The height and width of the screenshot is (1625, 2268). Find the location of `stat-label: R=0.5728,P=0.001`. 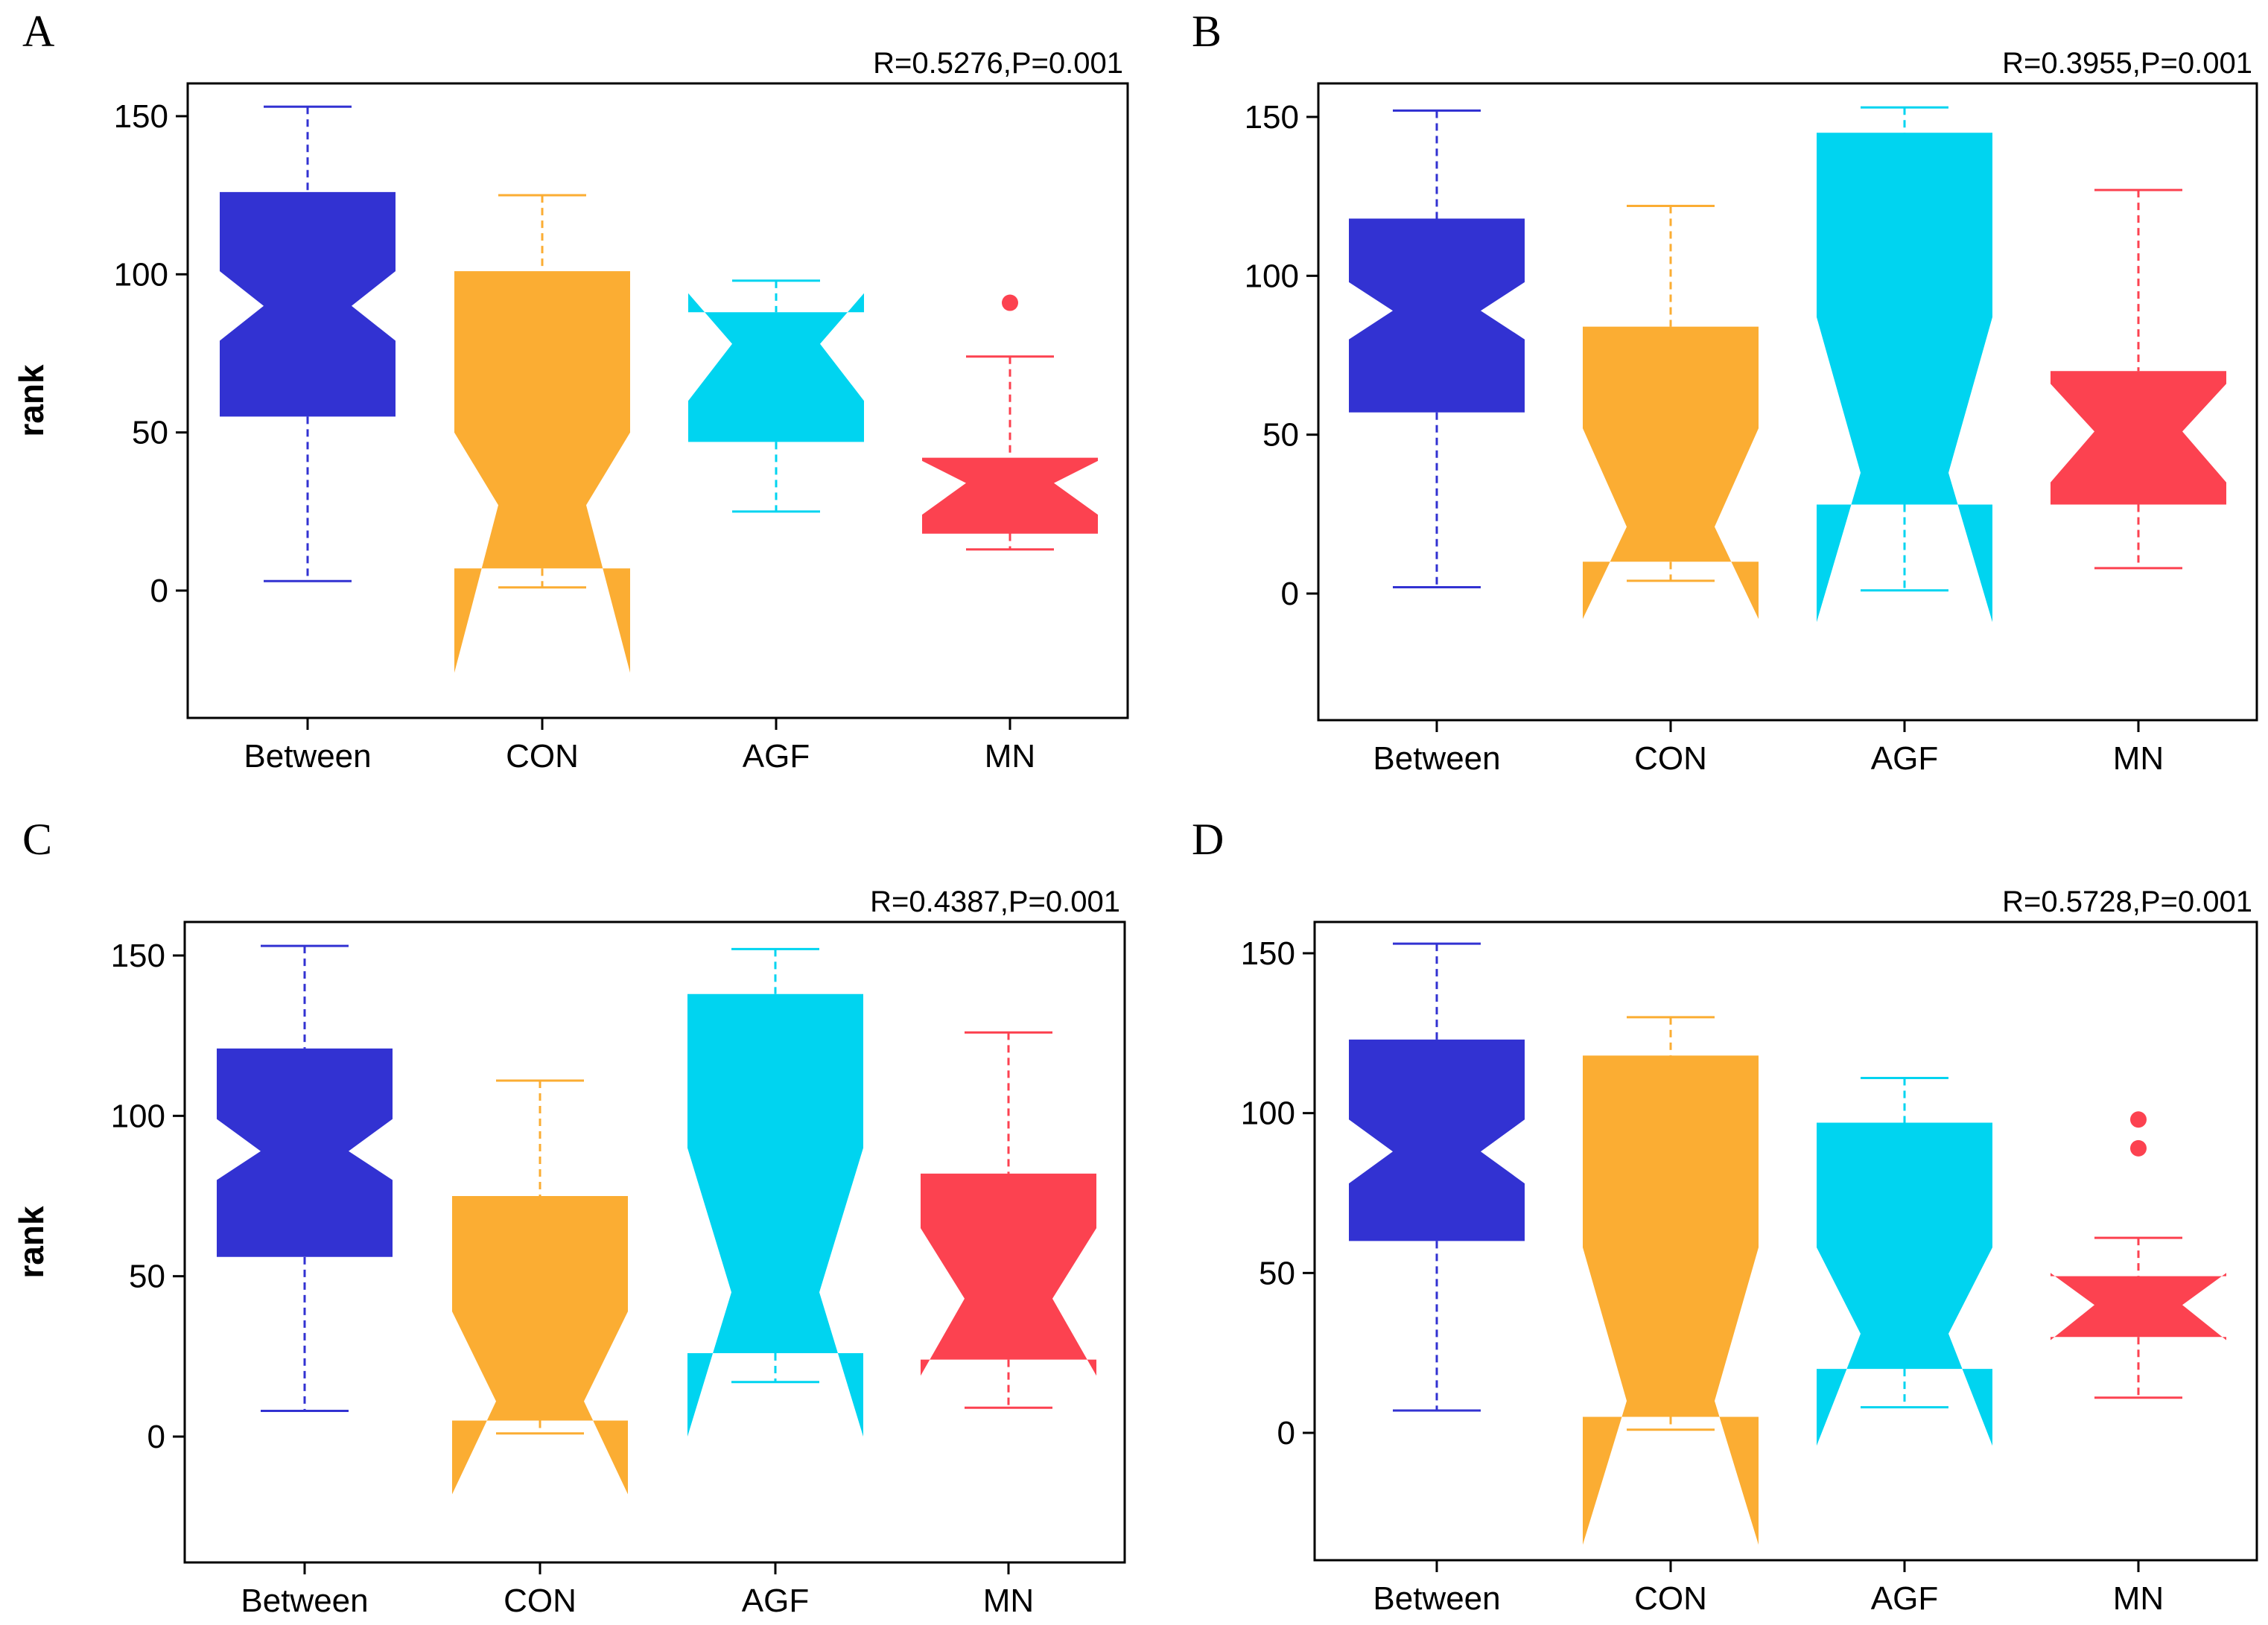

stat-label: R=0.5728,P=0.001 is located at coordinates (2127, 901).